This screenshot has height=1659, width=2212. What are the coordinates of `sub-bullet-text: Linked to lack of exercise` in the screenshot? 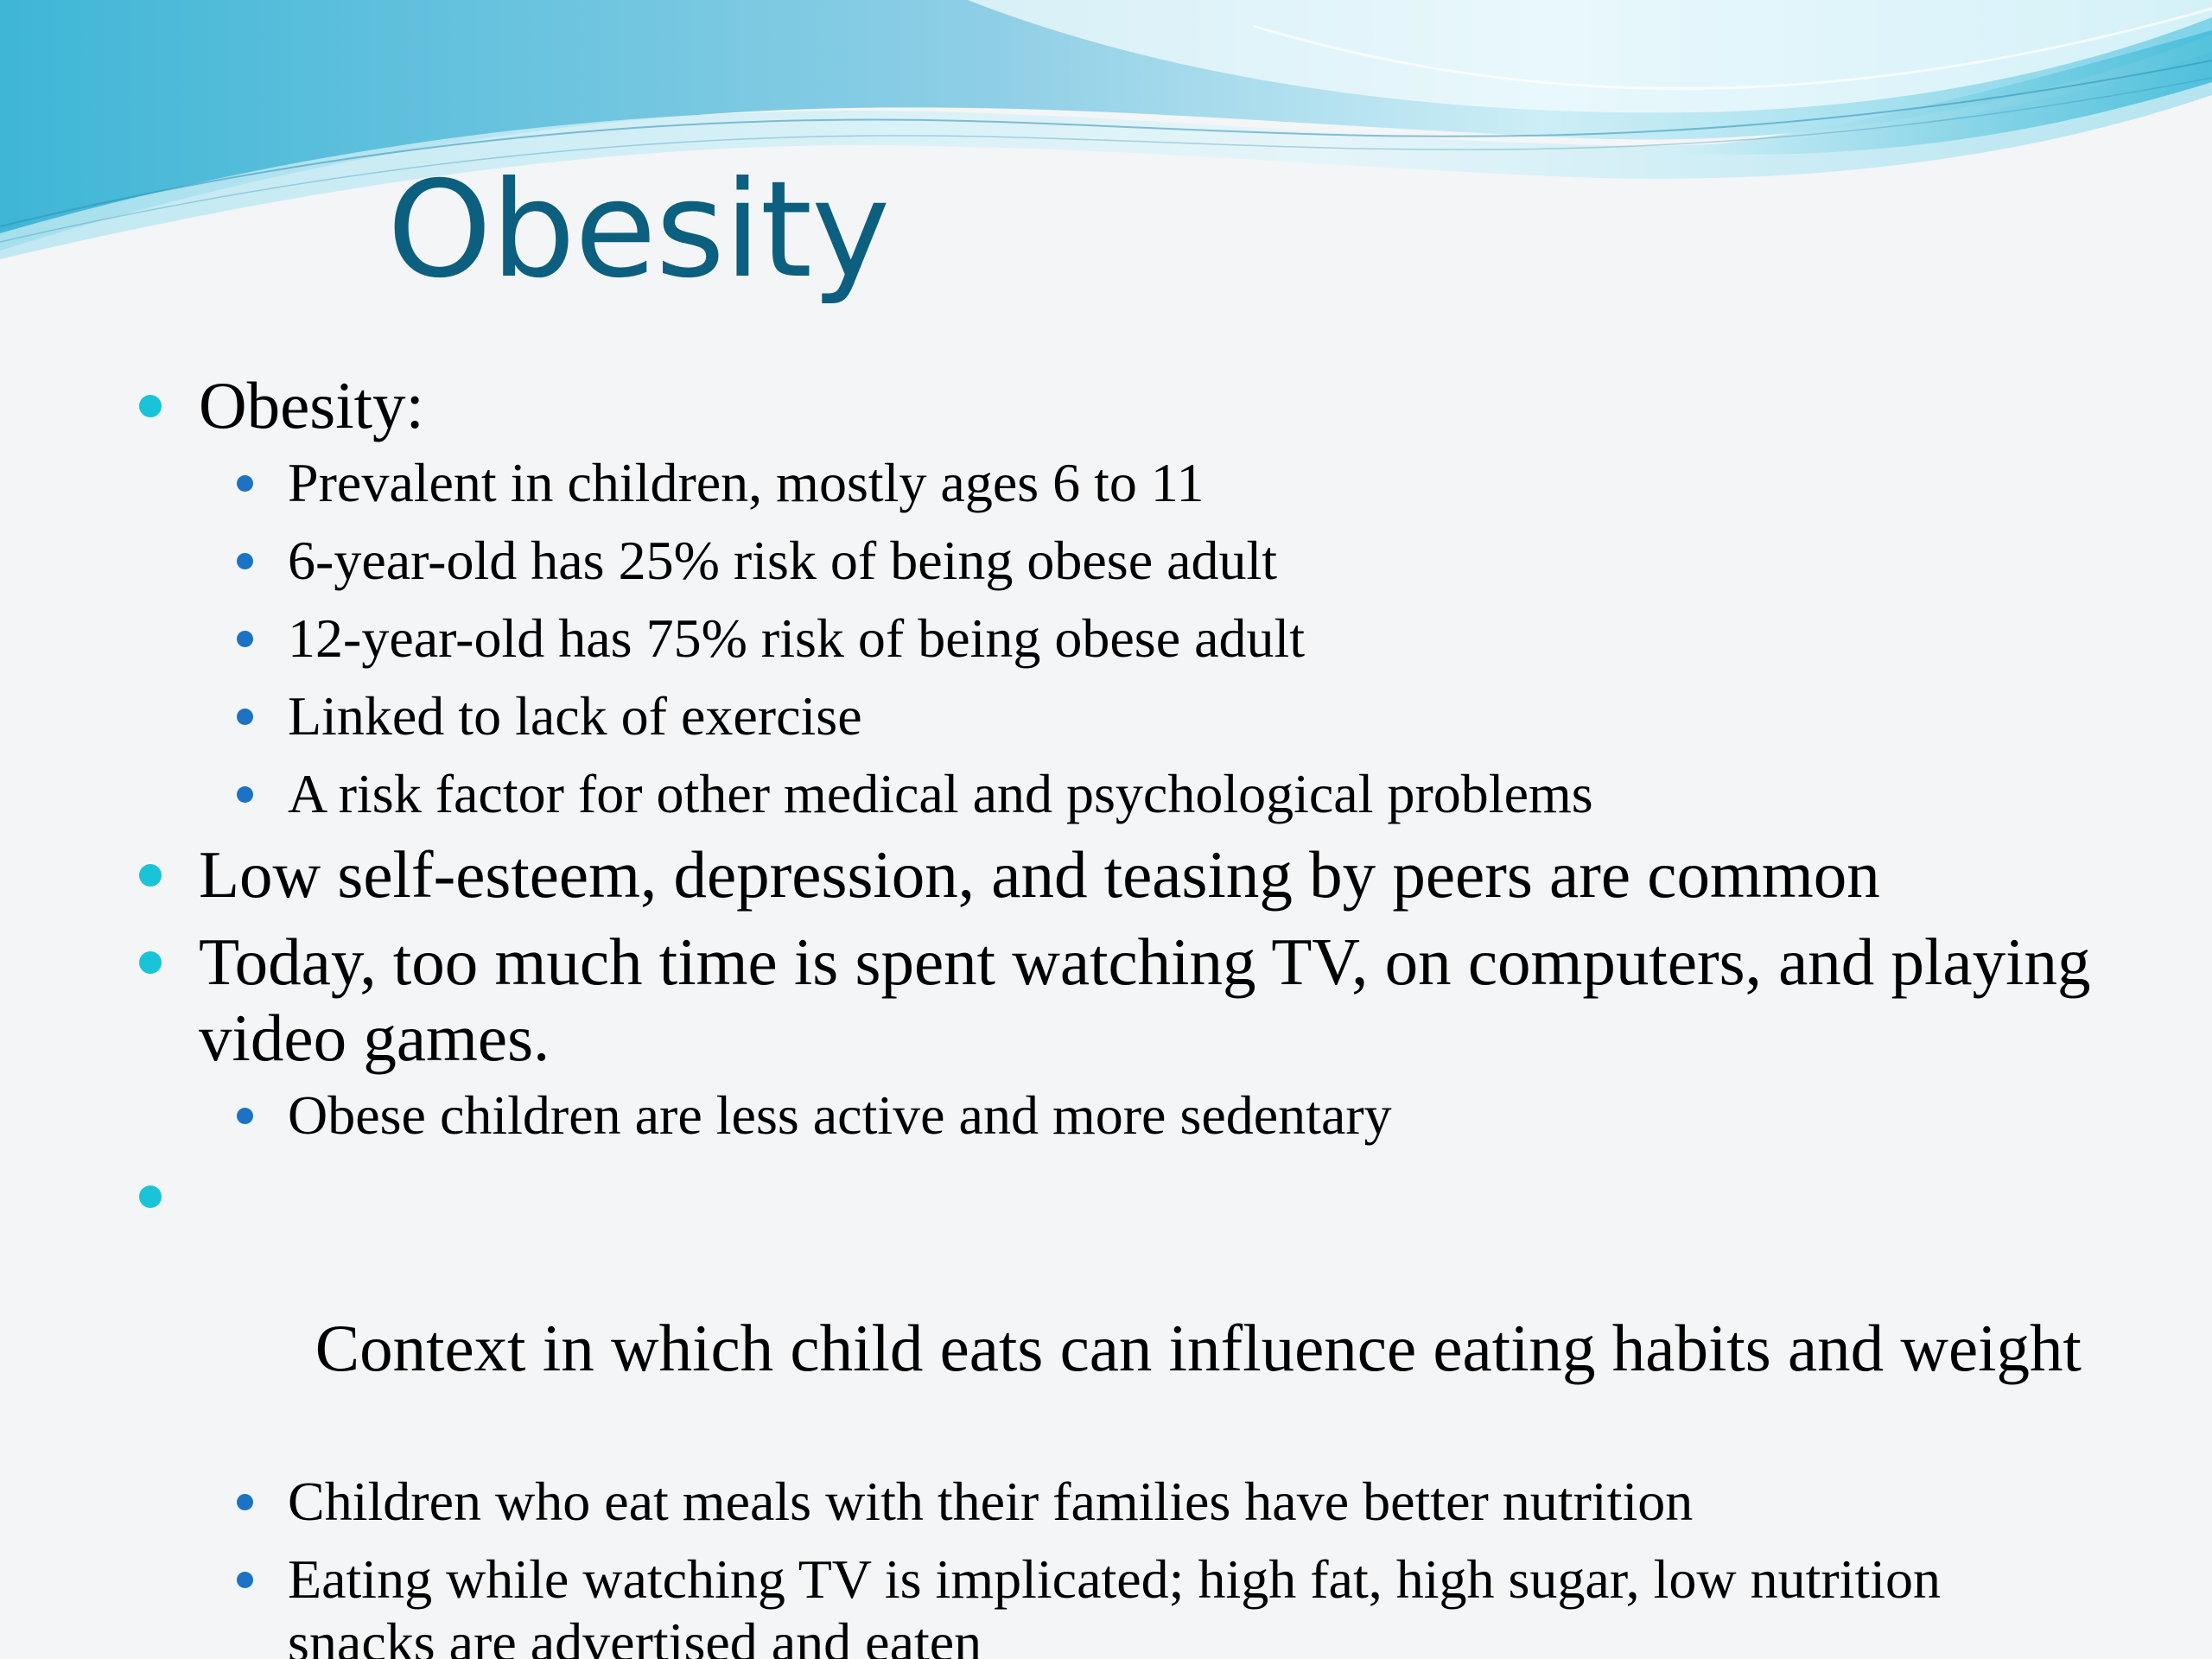 It's located at (575, 716).